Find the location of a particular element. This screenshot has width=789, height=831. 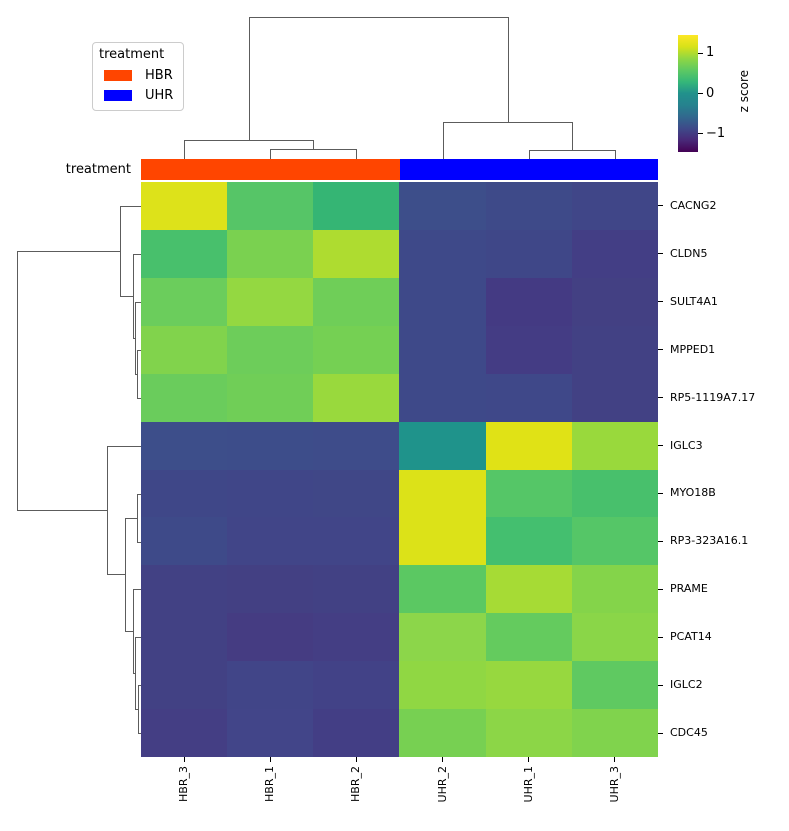

row-label: RP5-1119A7.17 is located at coordinates (713, 397).